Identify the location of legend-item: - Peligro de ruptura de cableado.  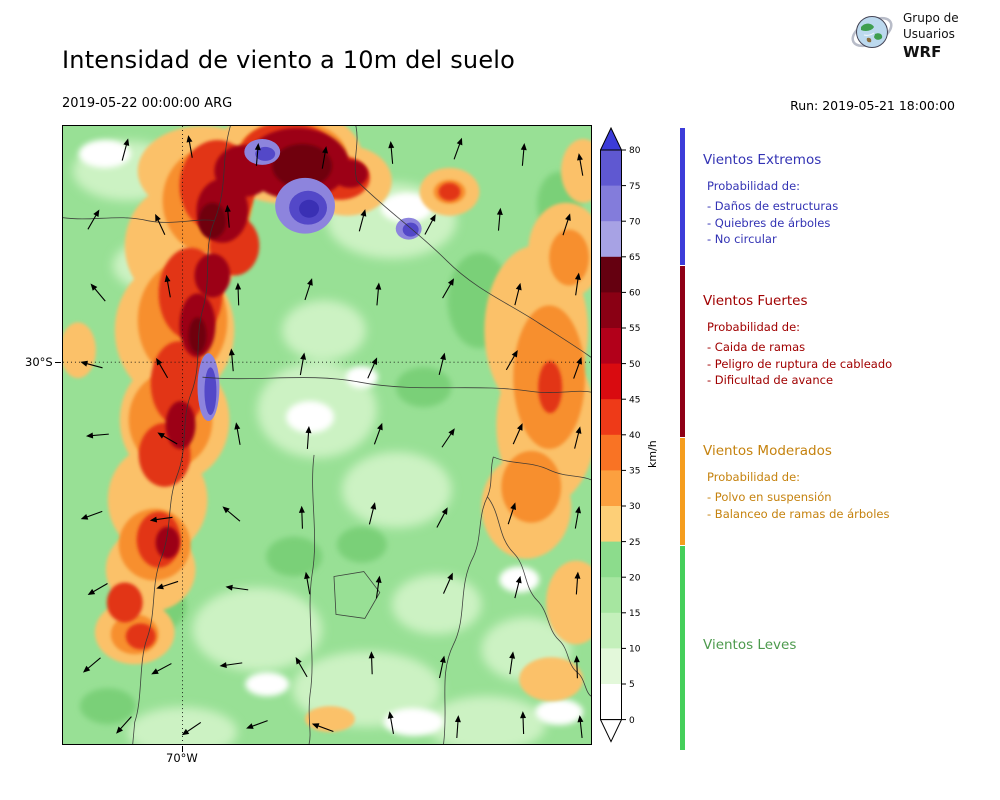
(800, 363).